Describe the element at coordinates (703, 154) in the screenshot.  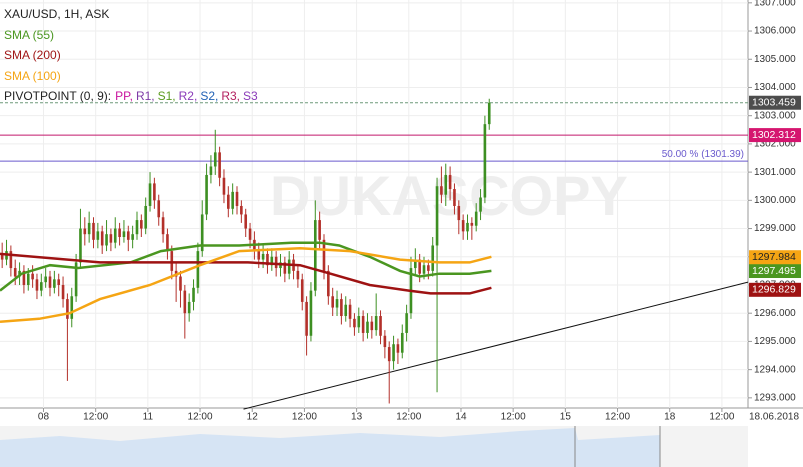
I see `level-label: 50.00 % (1301.39)` at that location.